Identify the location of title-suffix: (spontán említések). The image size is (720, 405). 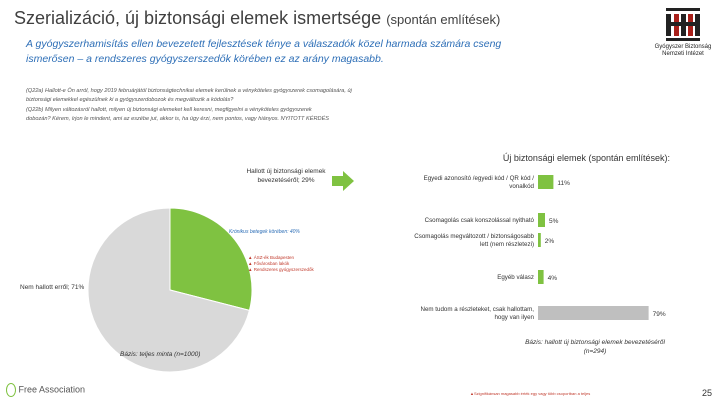
(443, 19).